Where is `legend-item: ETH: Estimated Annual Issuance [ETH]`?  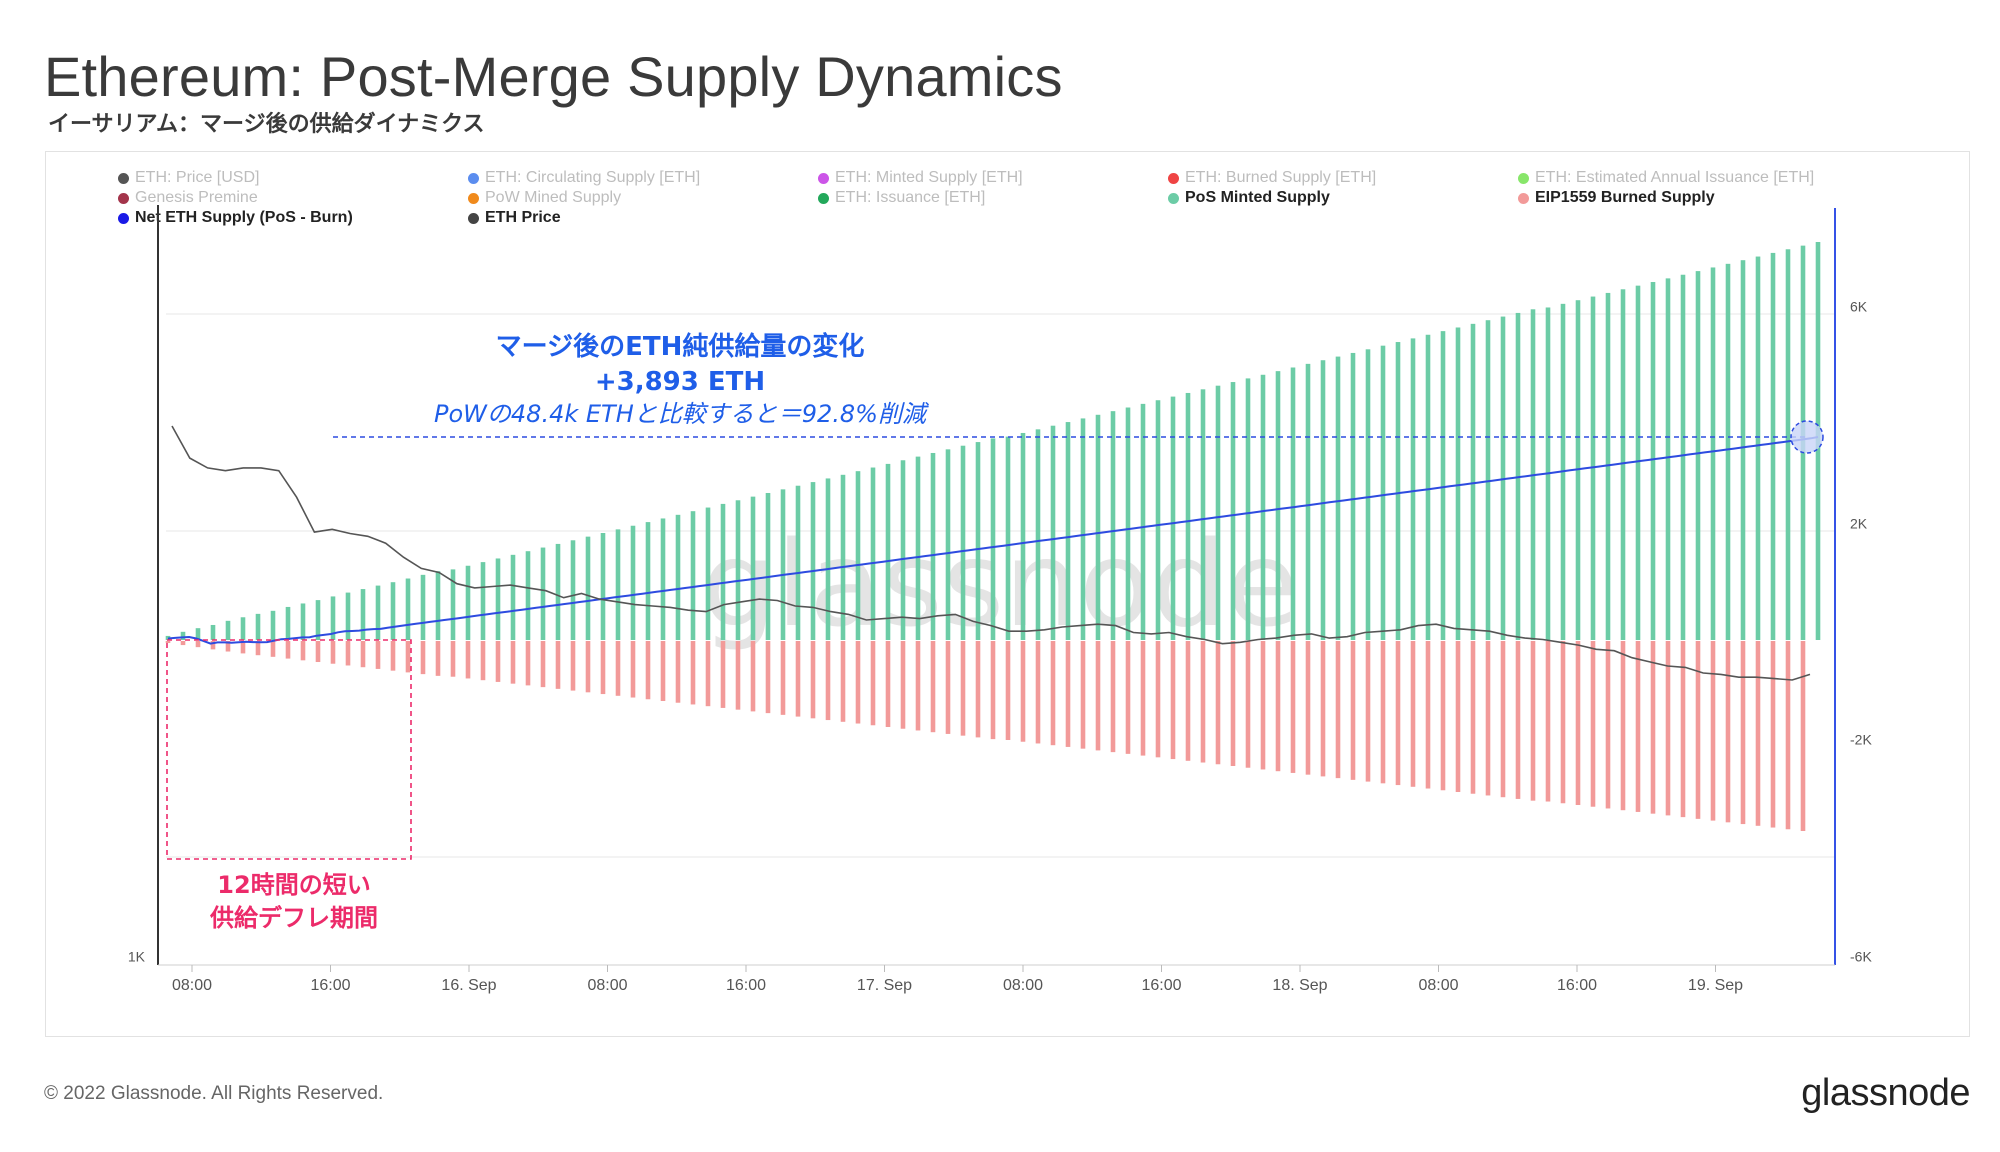 legend-item: ETH: Estimated Annual Issuance [ETH] is located at coordinates (1666, 178).